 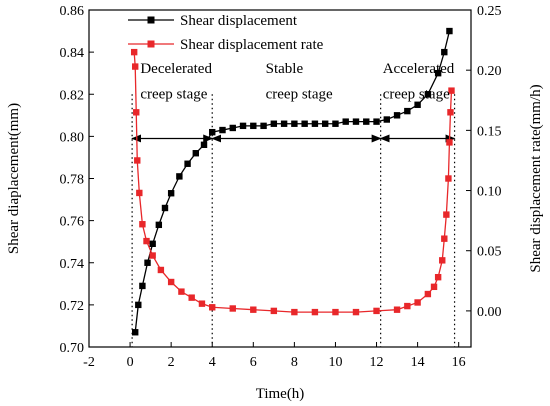 I want to click on x-tick-label: 14, so click(x=418, y=362).